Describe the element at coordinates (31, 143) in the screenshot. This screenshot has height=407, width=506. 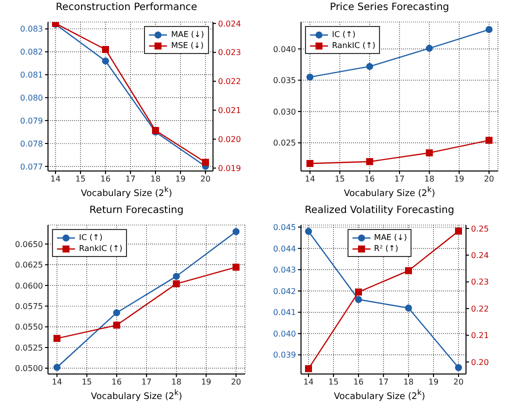
I see `y-tick-label: 0.078` at that location.